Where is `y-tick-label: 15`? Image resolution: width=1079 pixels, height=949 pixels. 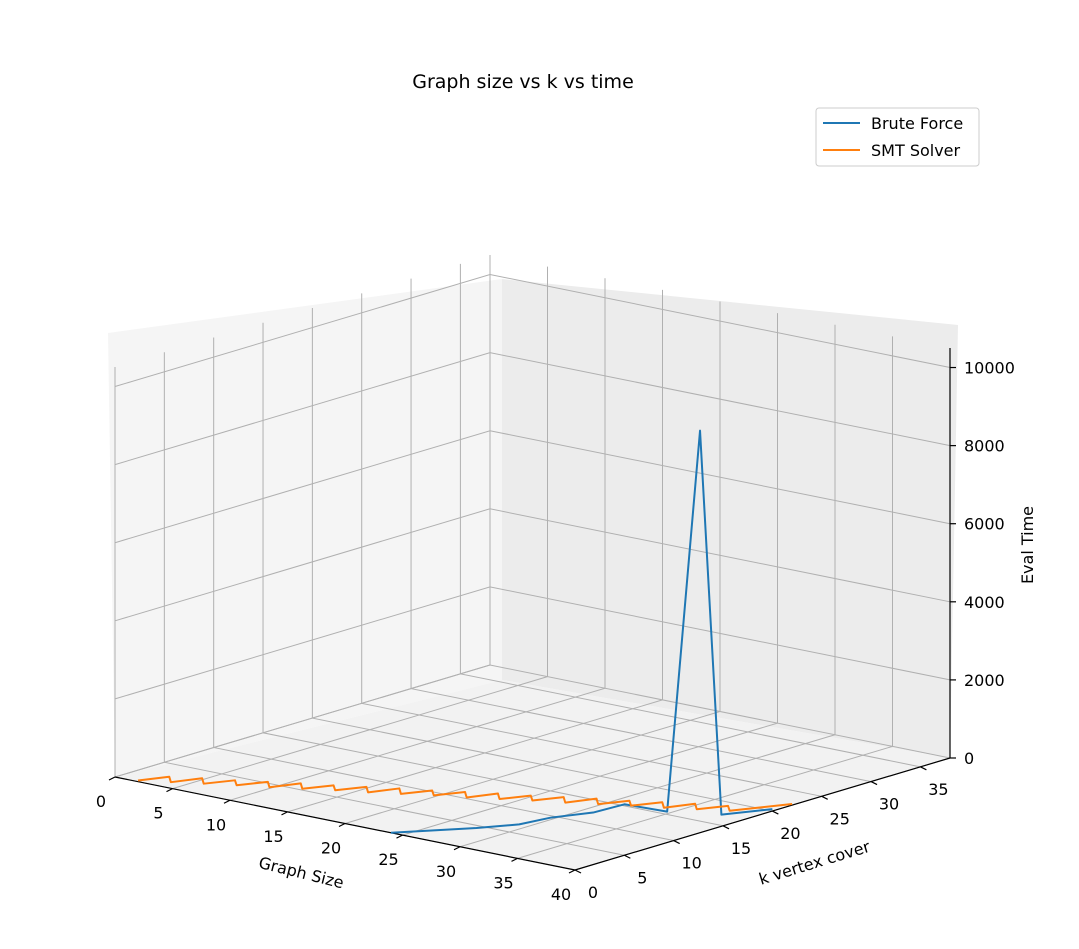
y-tick-label: 15 is located at coordinates (741, 848).